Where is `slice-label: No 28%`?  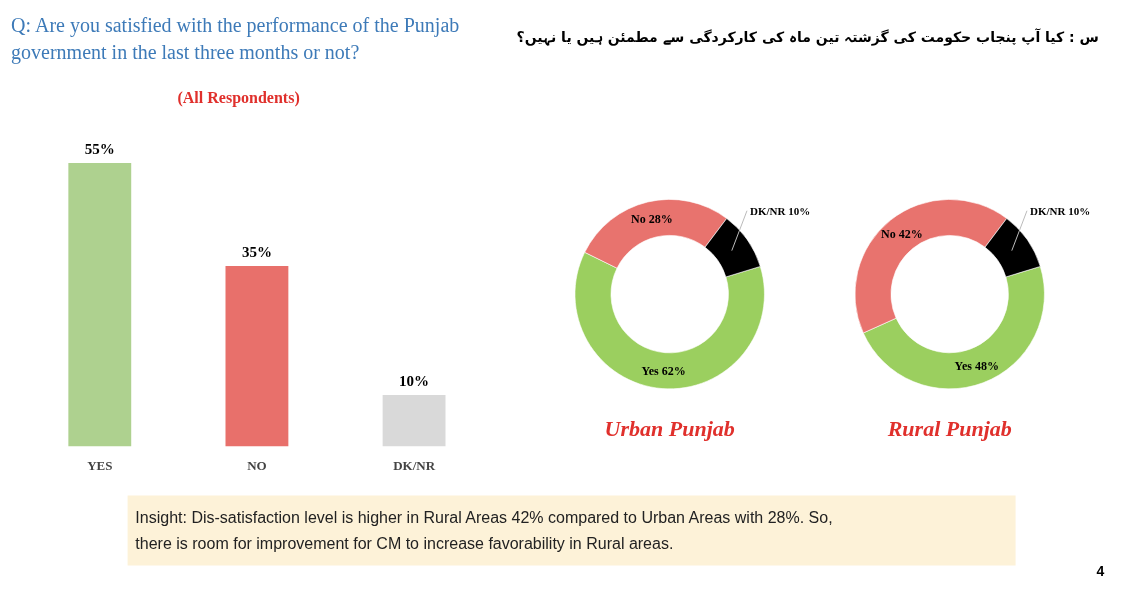 slice-label: No 28% is located at coordinates (652, 219).